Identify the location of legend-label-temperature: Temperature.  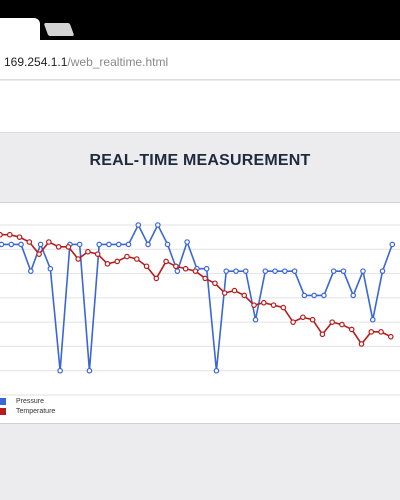
(36, 411).